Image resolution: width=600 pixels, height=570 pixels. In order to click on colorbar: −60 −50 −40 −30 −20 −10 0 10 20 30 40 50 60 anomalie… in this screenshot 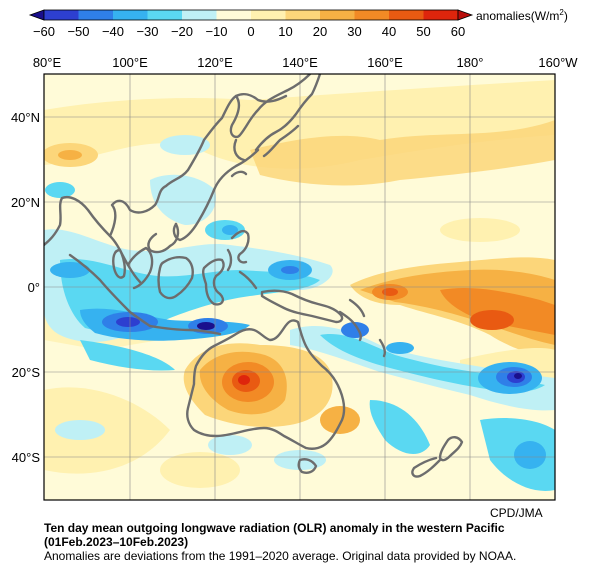, I will do `click(298, 23)`.